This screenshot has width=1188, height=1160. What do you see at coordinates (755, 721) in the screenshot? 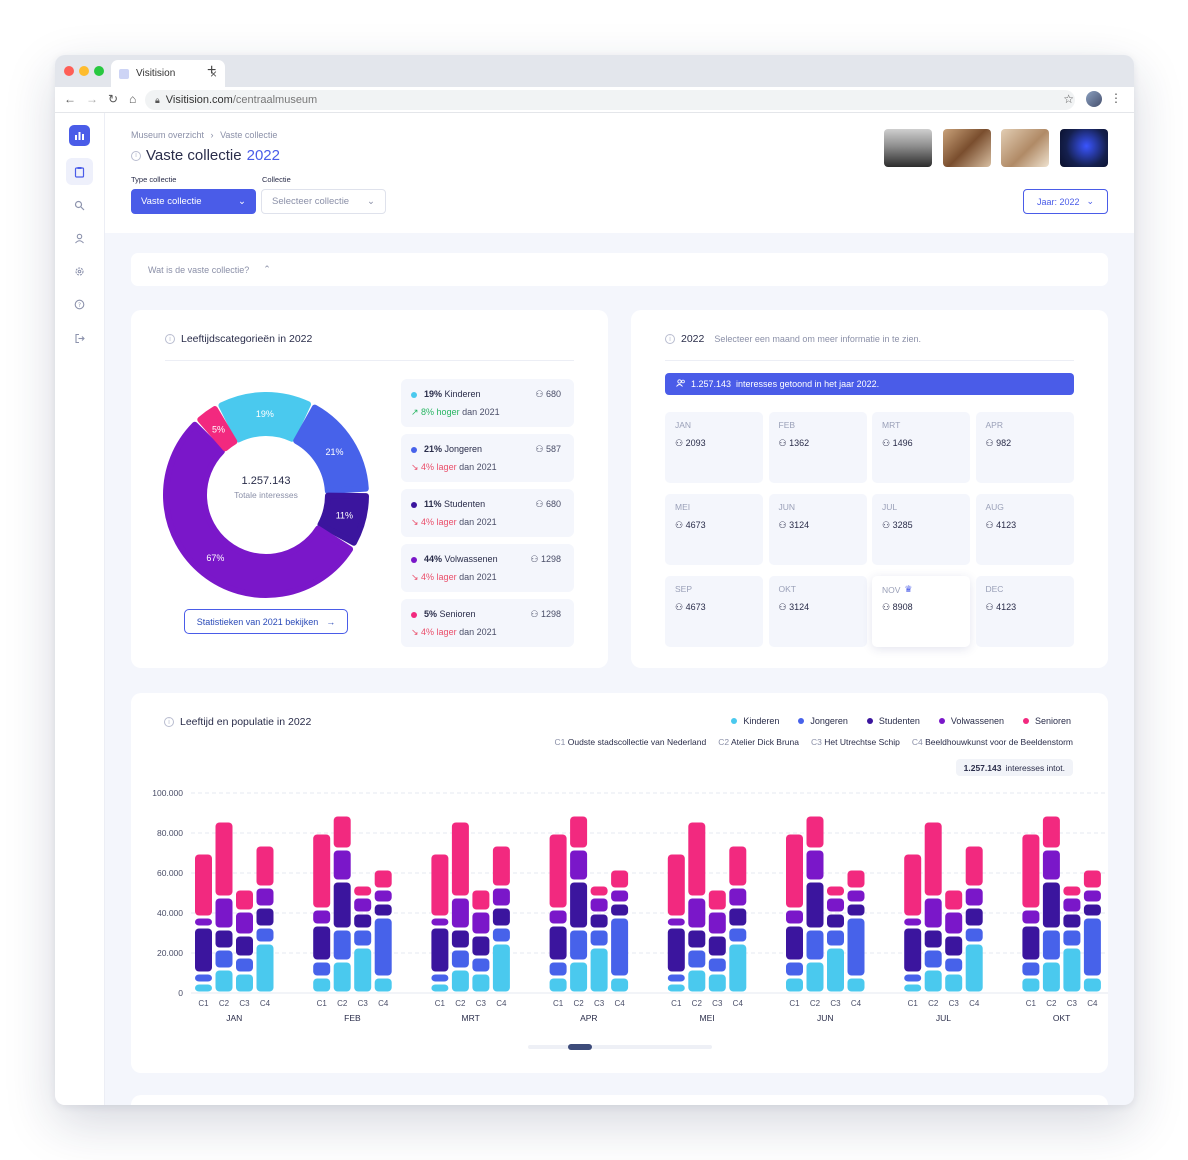
I see `legend-item: Kinderen` at bounding box center [755, 721].